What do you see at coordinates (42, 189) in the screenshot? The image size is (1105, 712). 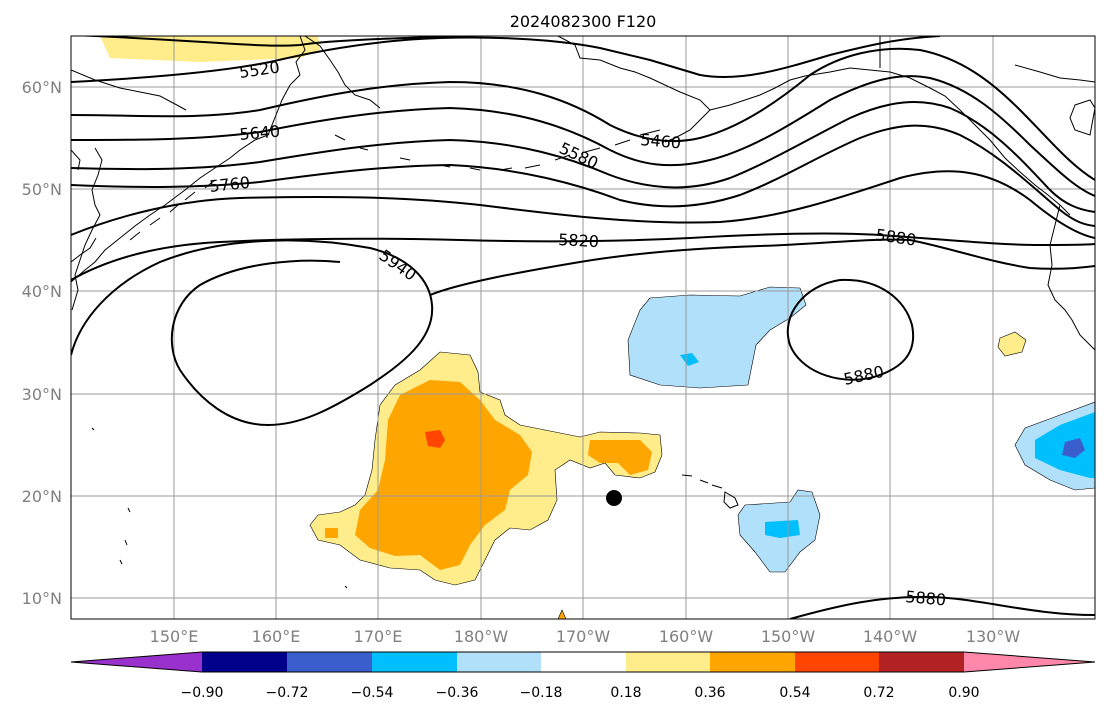 I see `lat-tick-label: 50°N` at bounding box center [42, 189].